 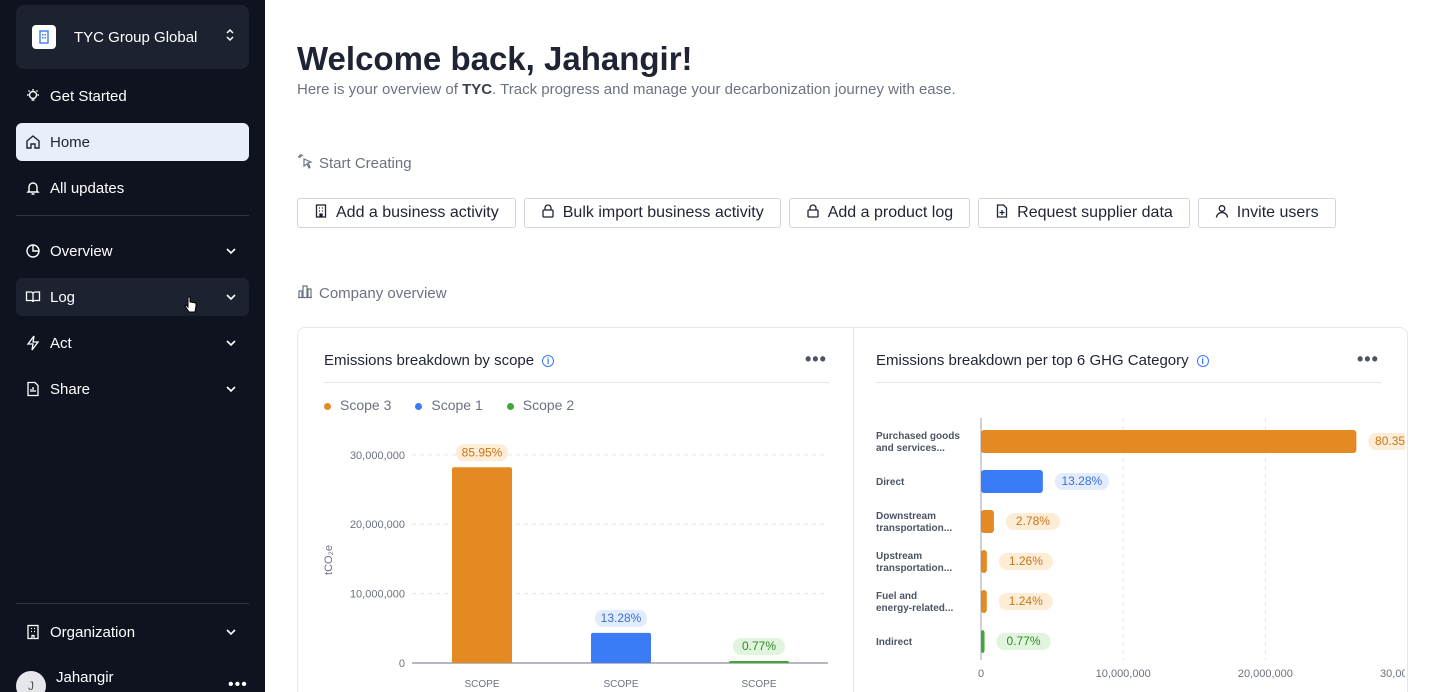 I want to click on button-label: Bulk import business activity, so click(x=663, y=212).